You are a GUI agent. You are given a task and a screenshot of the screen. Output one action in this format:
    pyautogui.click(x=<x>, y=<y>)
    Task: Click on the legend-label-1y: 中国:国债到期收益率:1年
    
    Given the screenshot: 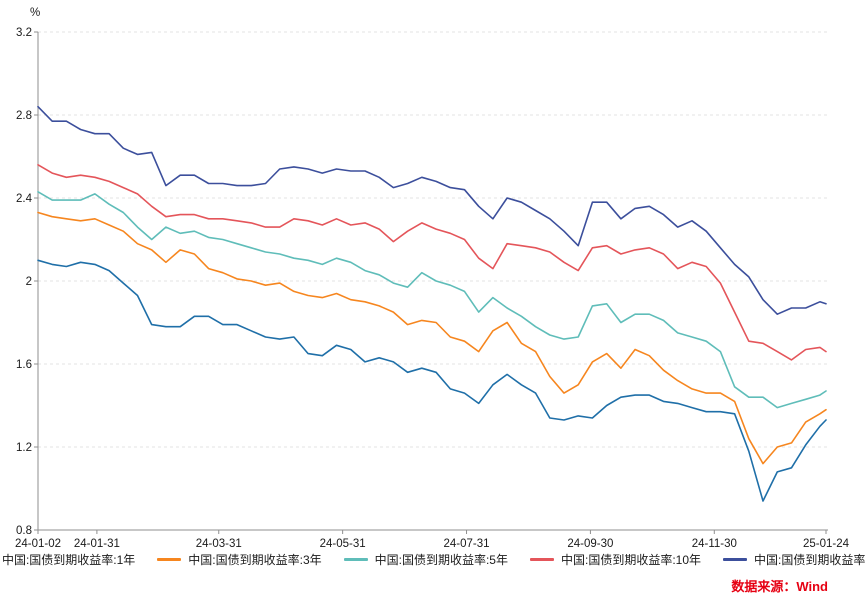 What is the action you would take?
    pyautogui.click(x=68, y=560)
    